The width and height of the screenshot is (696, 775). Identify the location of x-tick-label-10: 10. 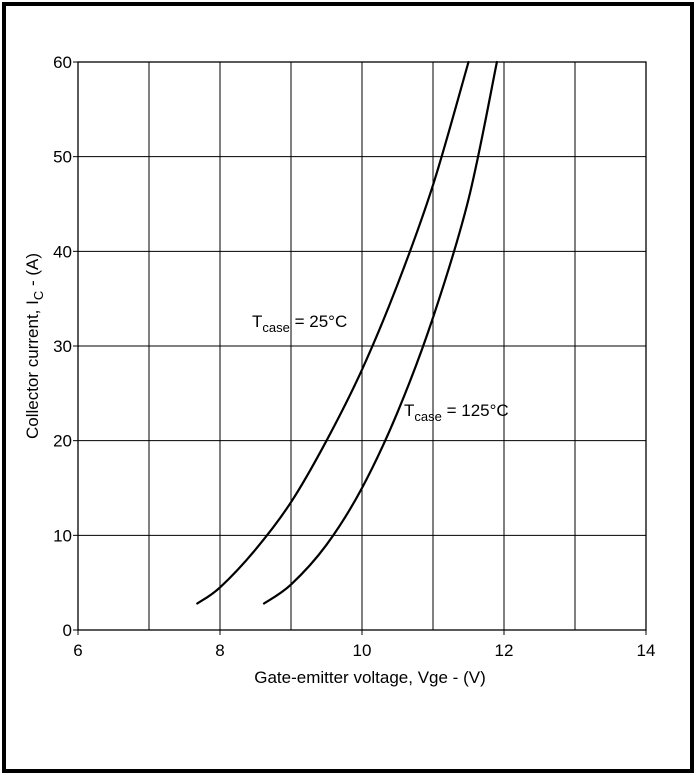
(362, 650).